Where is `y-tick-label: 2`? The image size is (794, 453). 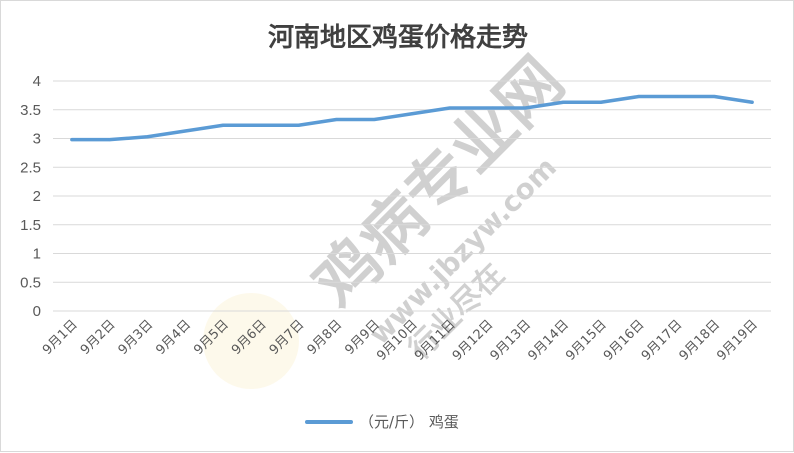
y-tick-label: 2 is located at coordinates (37, 196).